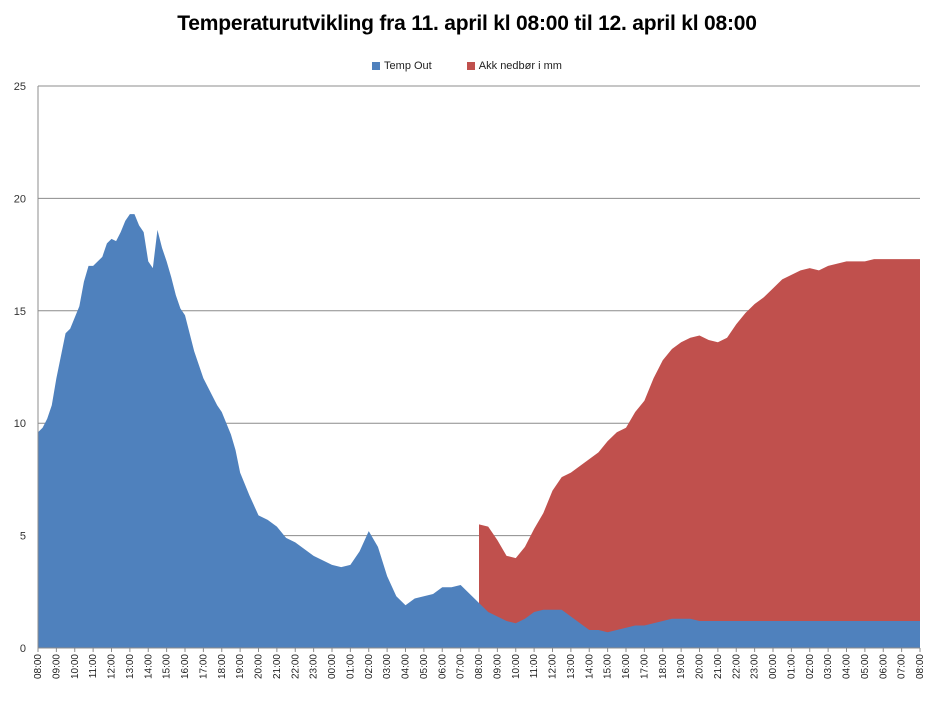  Describe the element at coordinates (20, 87) in the screenshot. I see `y-tick-label: 25` at that location.